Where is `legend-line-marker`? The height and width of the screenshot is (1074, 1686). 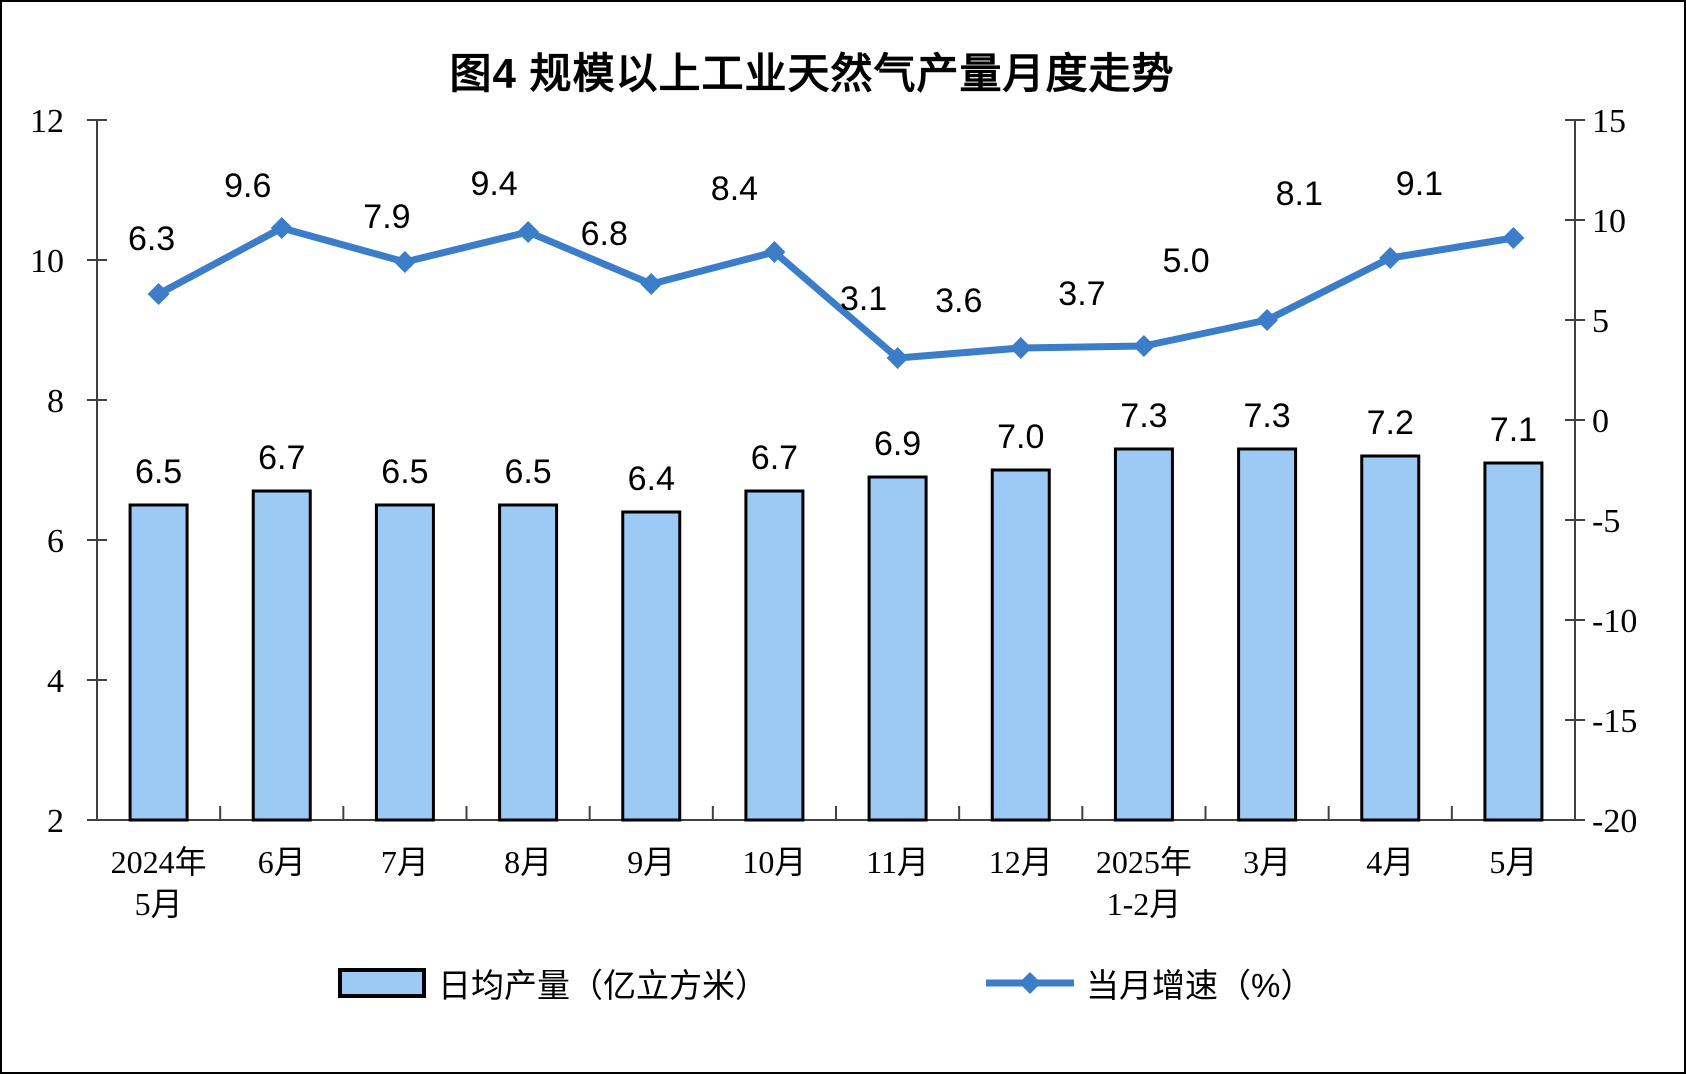
legend-line-marker is located at coordinates (1030, 983).